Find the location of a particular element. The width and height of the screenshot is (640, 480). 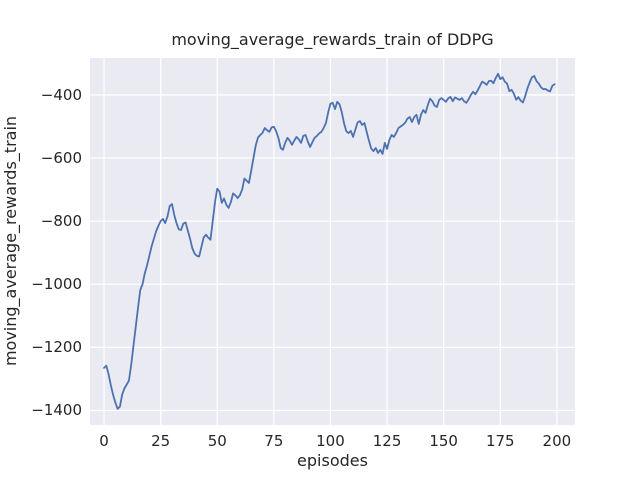

y-axis-label: moving_average_rewards_train is located at coordinates (11, 241).